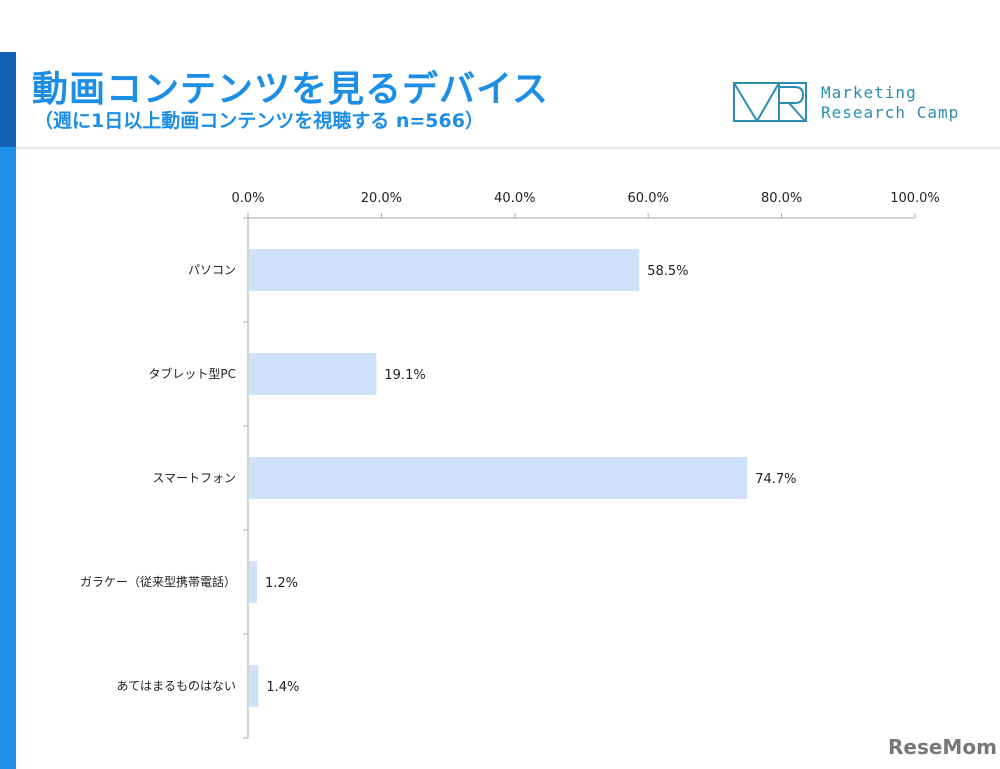 The width and height of the screenshot is (1000, 769). Describe the element at coordinates (192, 373) in the screenshot. I see `category-label: タブレット型PC` at that location.